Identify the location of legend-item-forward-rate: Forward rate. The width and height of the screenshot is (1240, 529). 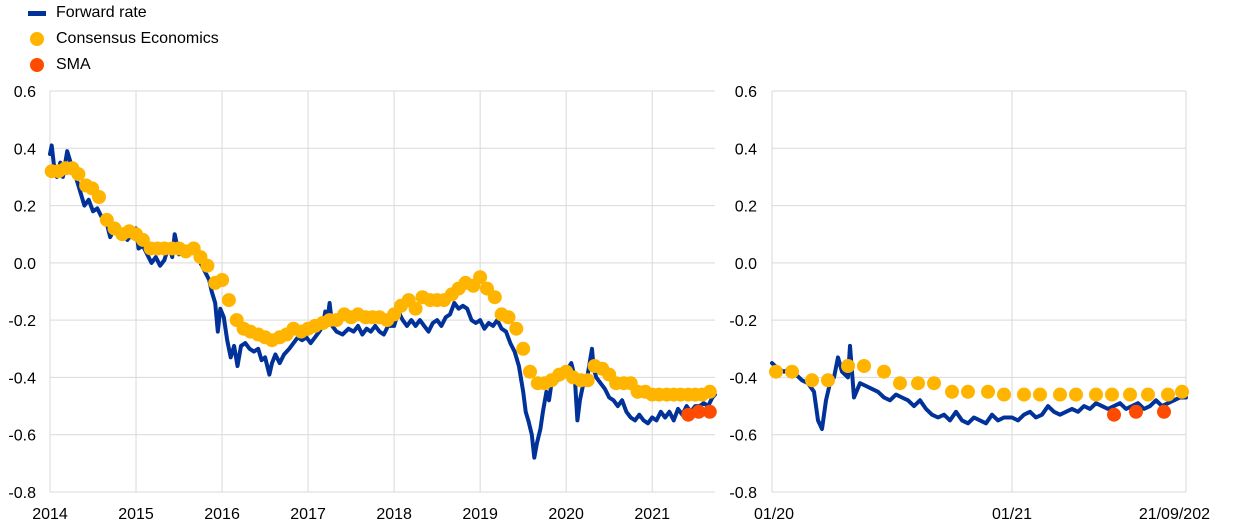
(120, 13).